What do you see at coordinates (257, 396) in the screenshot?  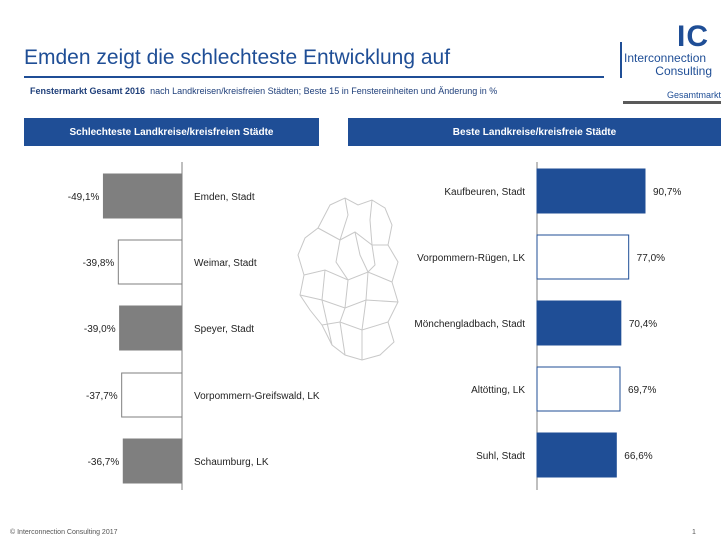 I see `left-bar-category-label: Vorpommern-Greifswald, LK` at bounding box center [257, 396].